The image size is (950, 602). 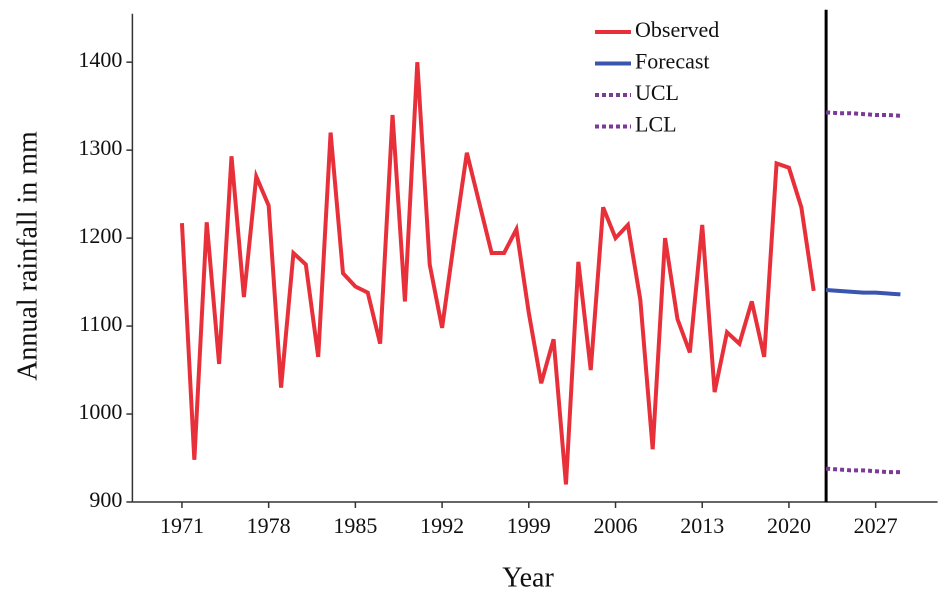 I want to click on legend-label: Forecast, so click(x=672, y=61).